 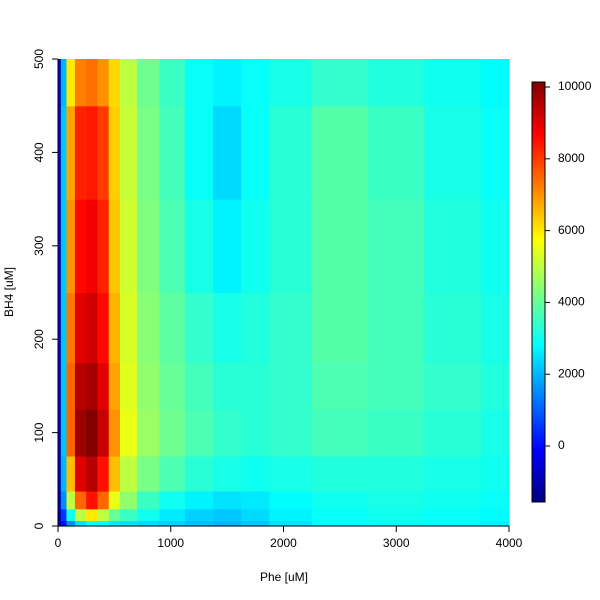 What do you see at coordinates (571, 230) in the screenshot?
I see `colorbar-tick-label: 6000` at bounding box center [571, 230].